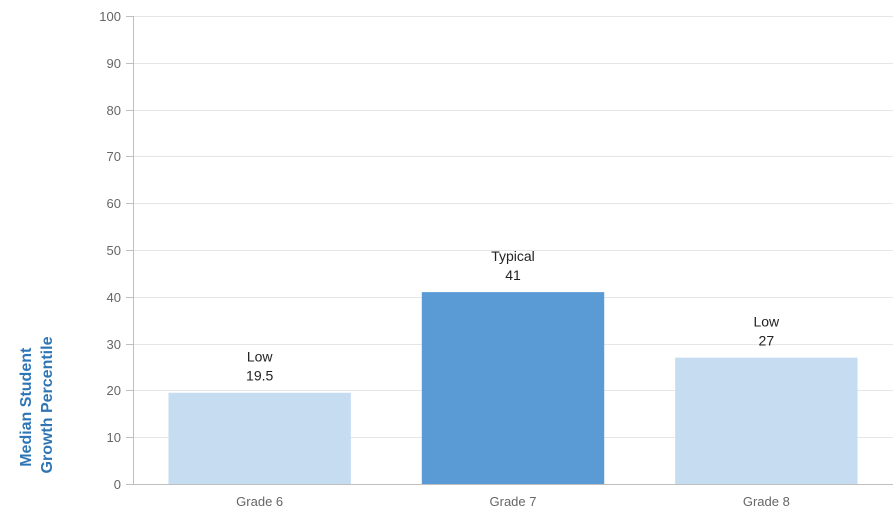 Image resolution: width=893 pixels, height=521 pixels. I want to click on y-tick-label-30: 30, so click(114, 344).